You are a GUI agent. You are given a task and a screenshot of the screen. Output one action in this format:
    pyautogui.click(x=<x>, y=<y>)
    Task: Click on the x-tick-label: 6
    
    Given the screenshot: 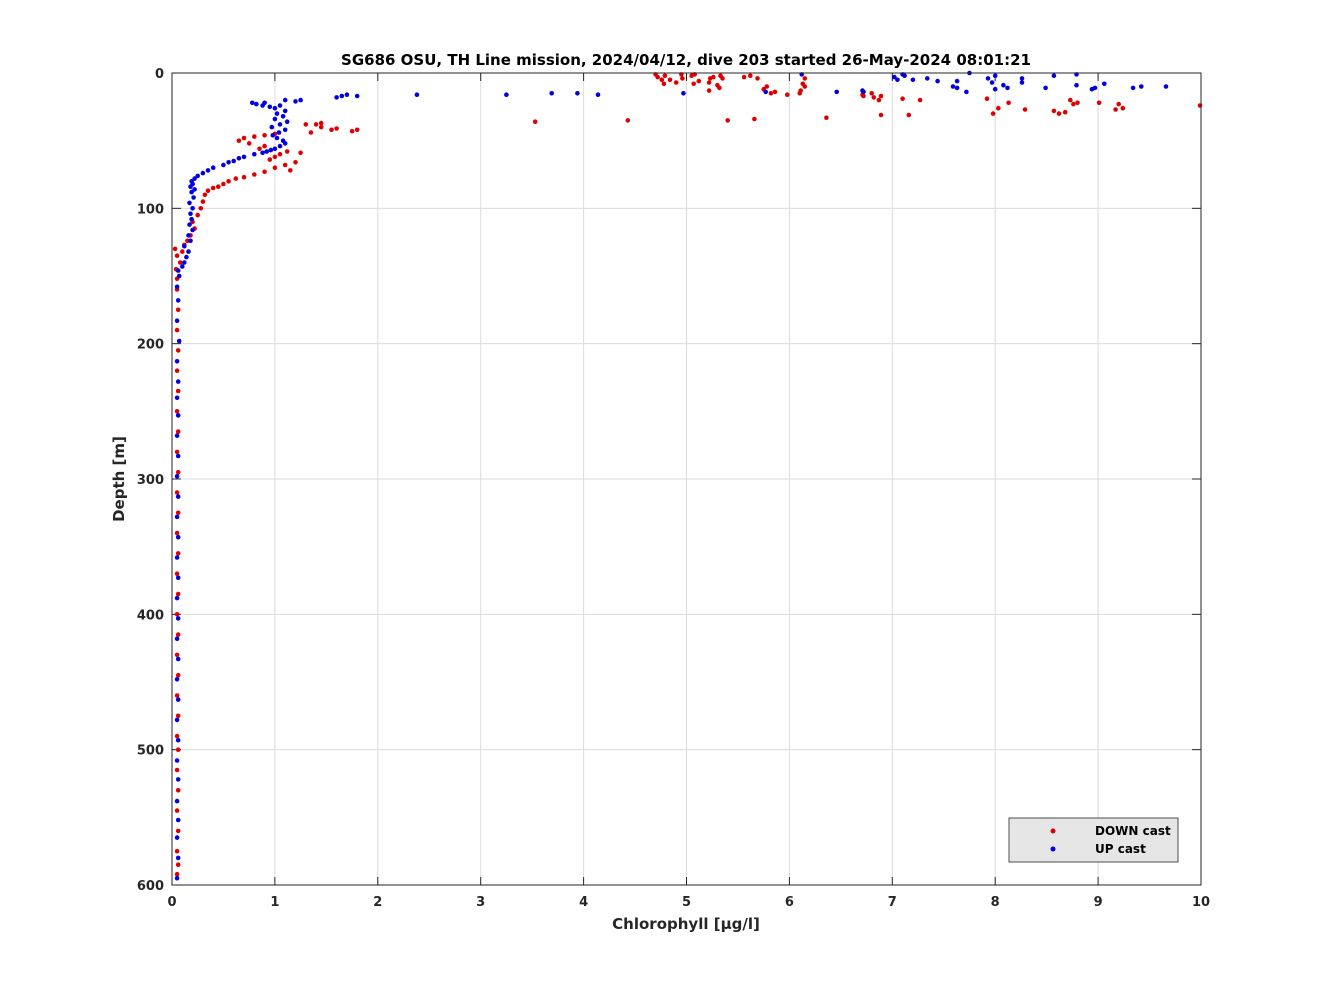 What is the action you would take?
    pyautogui.click(x=789, y=902)
    